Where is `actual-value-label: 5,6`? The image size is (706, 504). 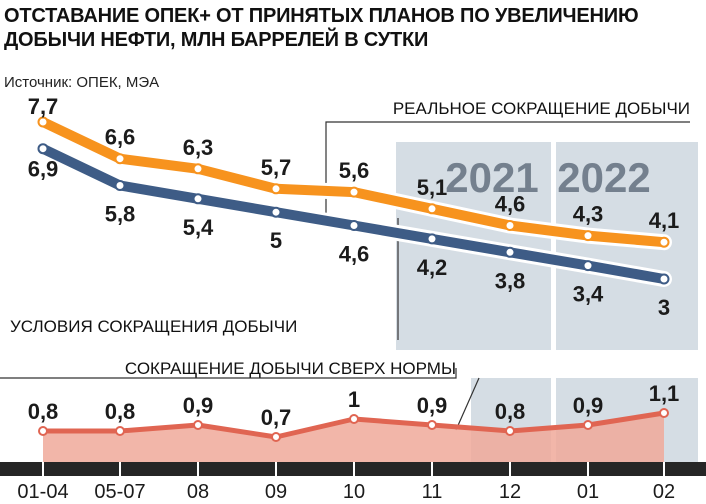 actual-value-label: 5,6 is located at coordinates (354, 170).